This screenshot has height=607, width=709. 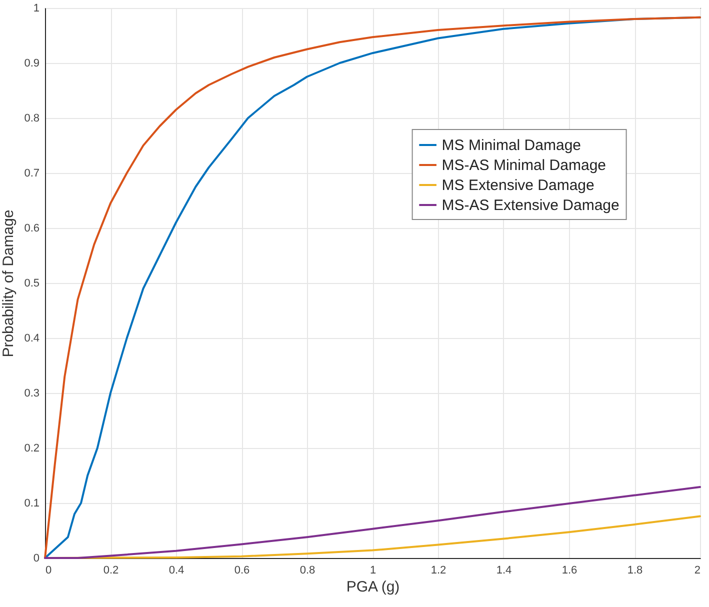 I want to click on x-tick-label: 1.8, so click(x=635, y=570).